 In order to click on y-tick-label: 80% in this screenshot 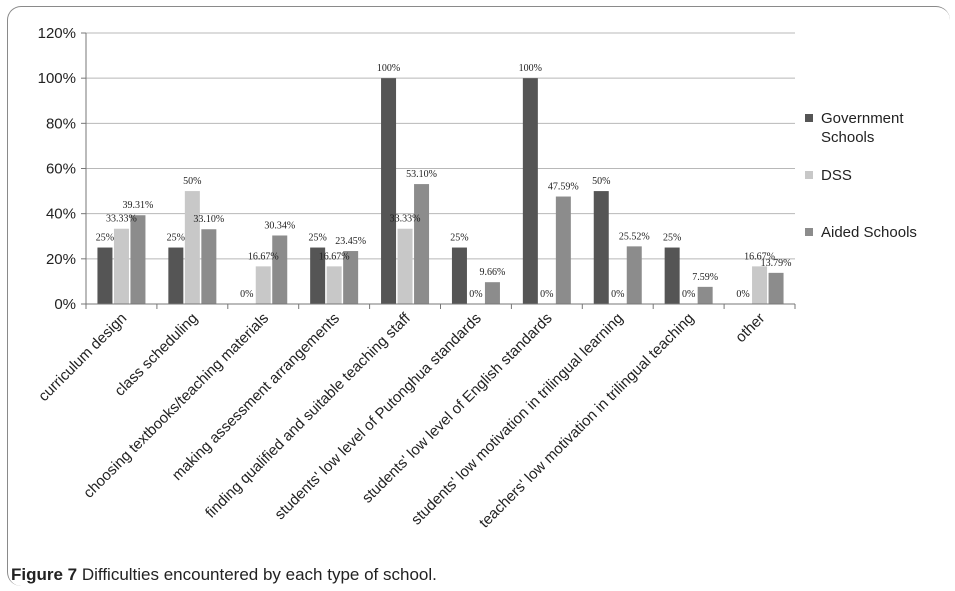, I will do `click(61, 123)`.